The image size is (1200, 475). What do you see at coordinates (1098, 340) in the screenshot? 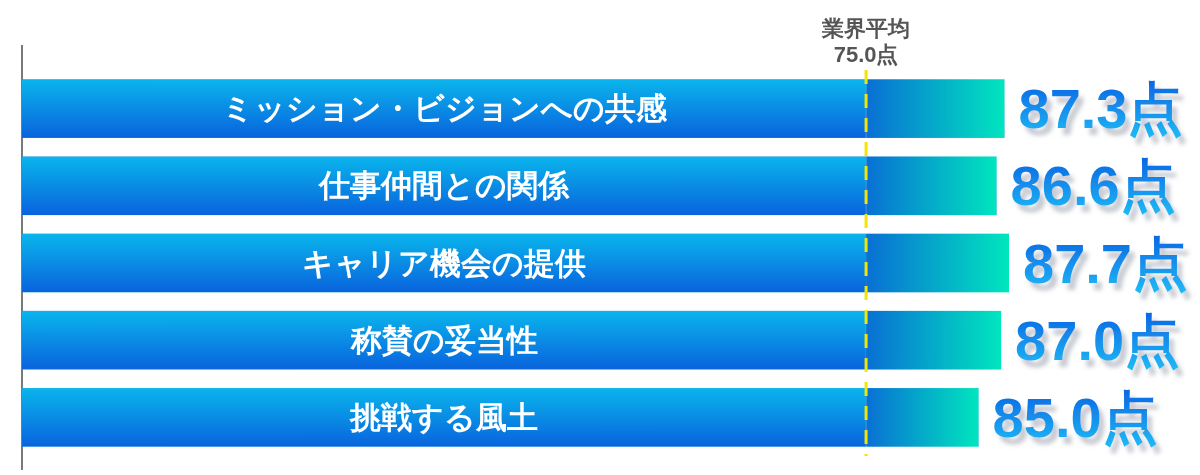
I see `data-label: 87.0点` at bounding box center [1098, 340].